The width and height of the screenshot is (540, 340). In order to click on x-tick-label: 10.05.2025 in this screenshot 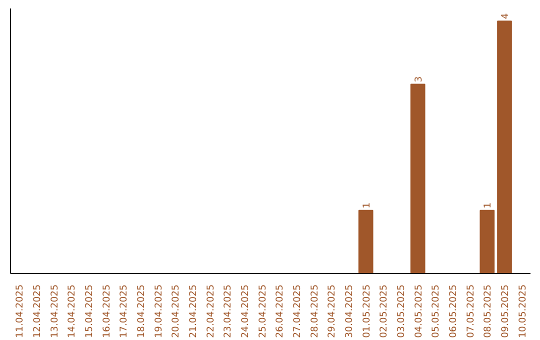, I will do `click(522, 311)`.